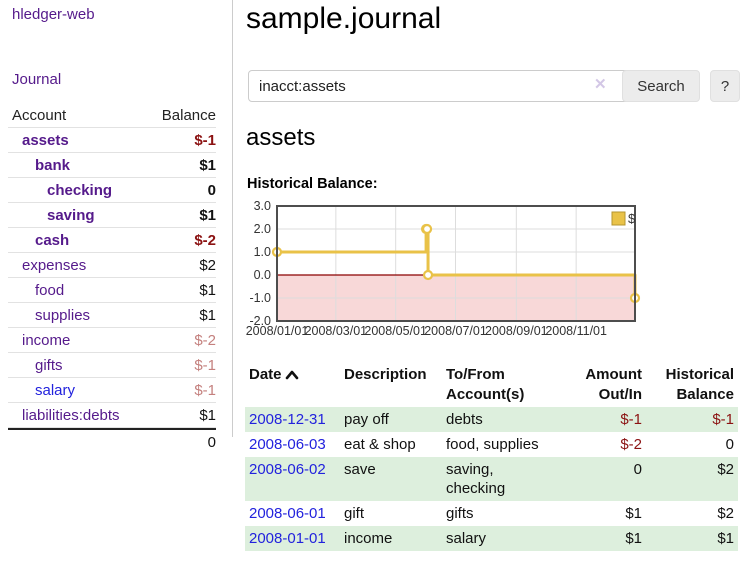  I want to click on account-heading: assets, so click(281, 137).